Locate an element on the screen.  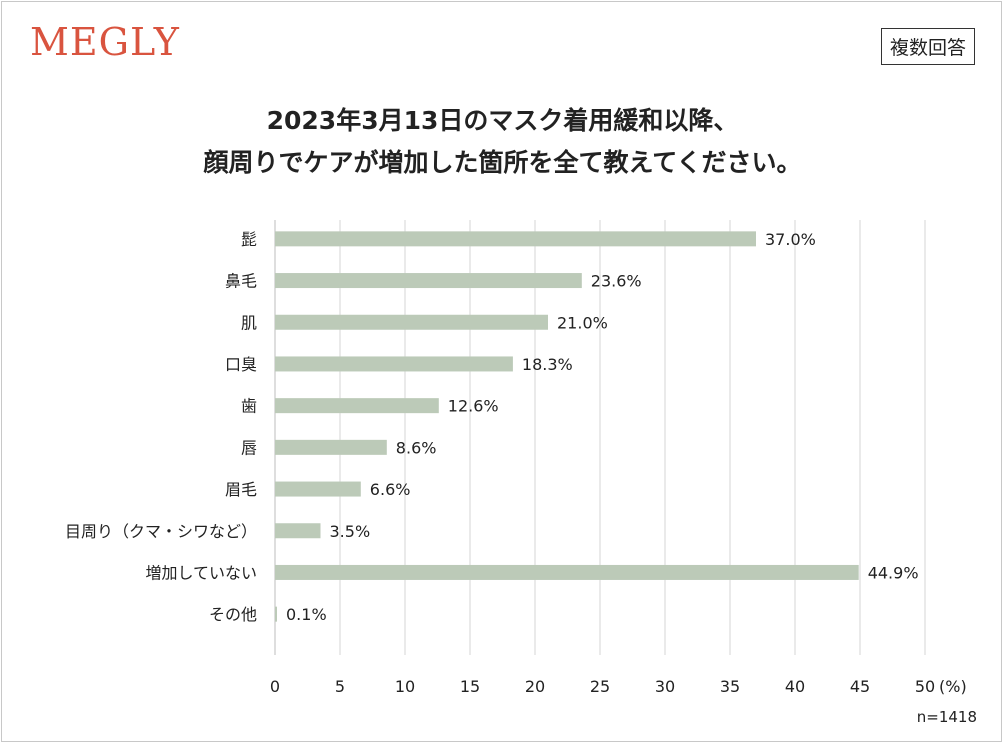
value-label-0: 37.0% is located at coordinates (790, 239).